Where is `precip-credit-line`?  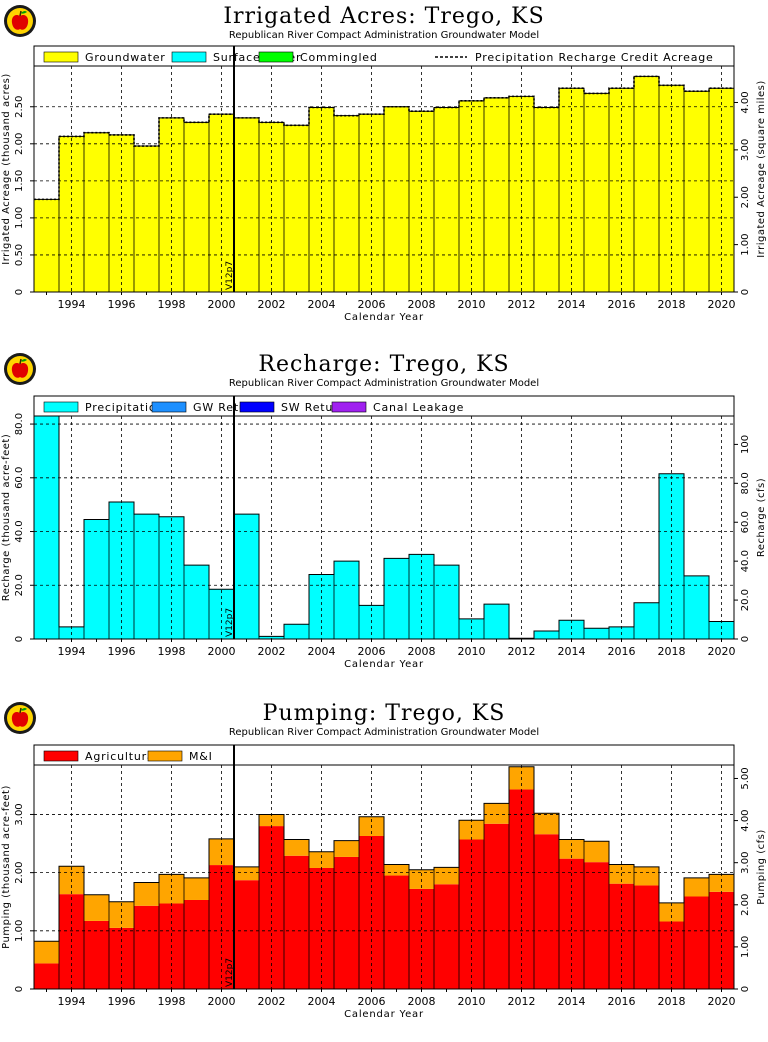
precip-credit-line is located at coordinates (384, 138).